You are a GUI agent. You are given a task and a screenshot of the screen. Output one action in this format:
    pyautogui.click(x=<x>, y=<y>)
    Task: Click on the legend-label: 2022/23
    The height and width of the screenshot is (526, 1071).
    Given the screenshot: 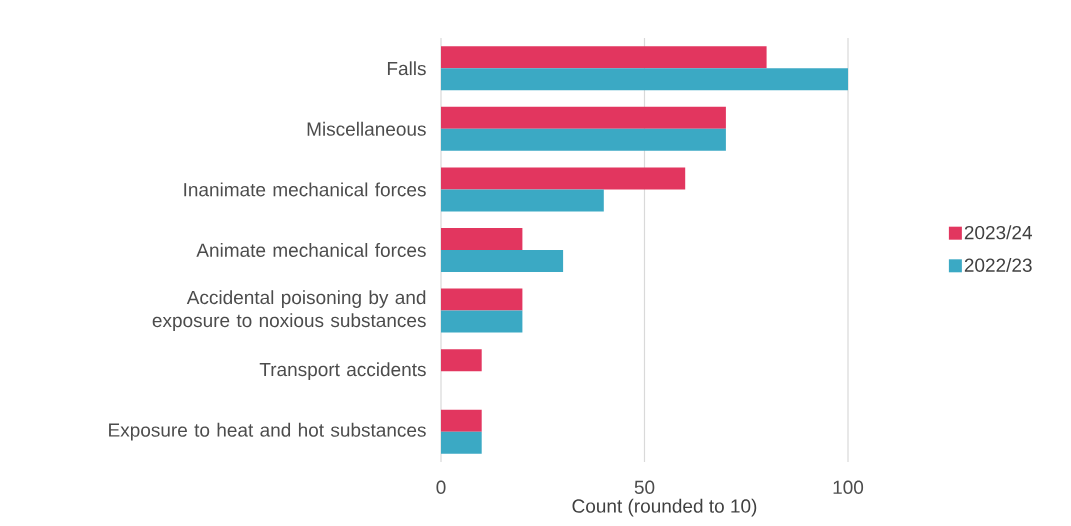 What is the action you would take?
    pyautogui.click(x=998, y=264)
    